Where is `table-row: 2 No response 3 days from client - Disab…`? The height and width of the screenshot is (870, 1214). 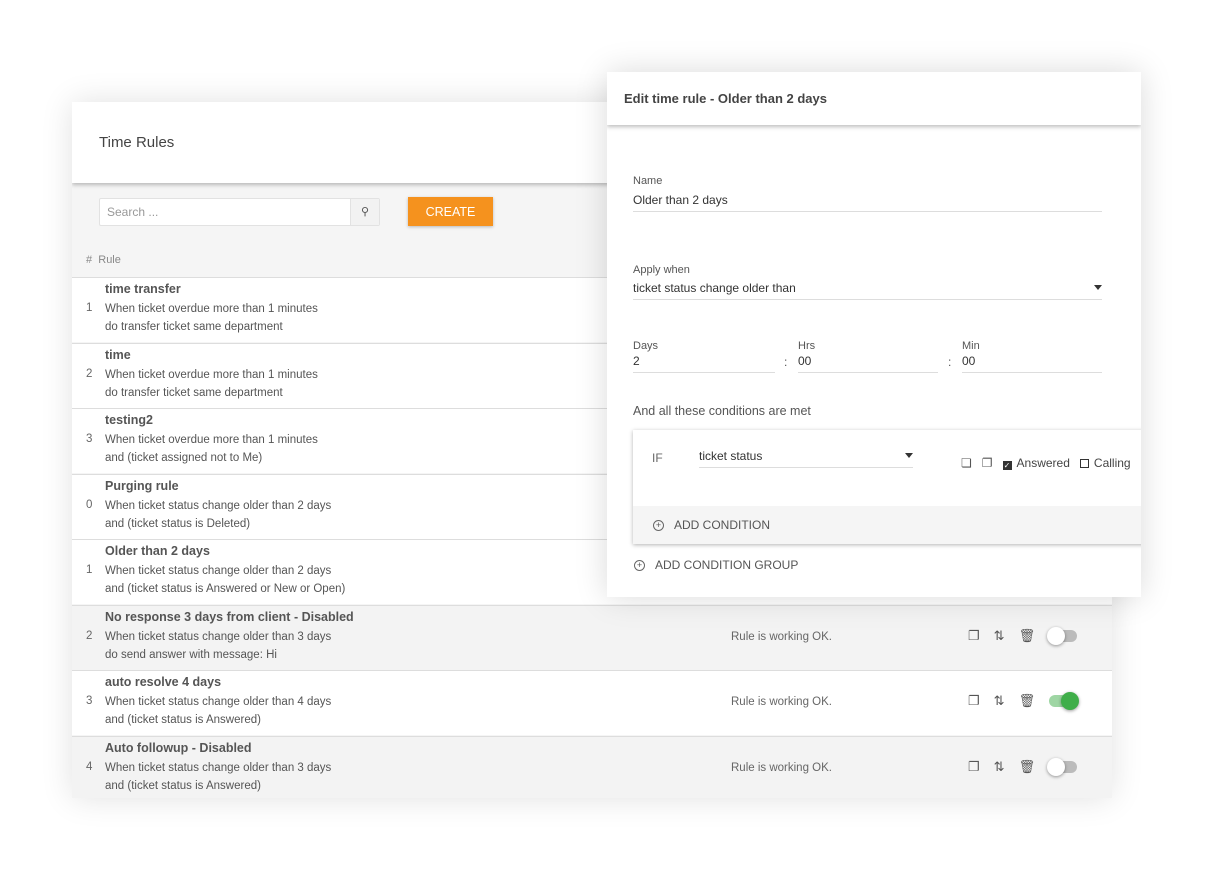
table-row: 2 No response 3 days from client - Disab… is located at coordinates (592, 637).